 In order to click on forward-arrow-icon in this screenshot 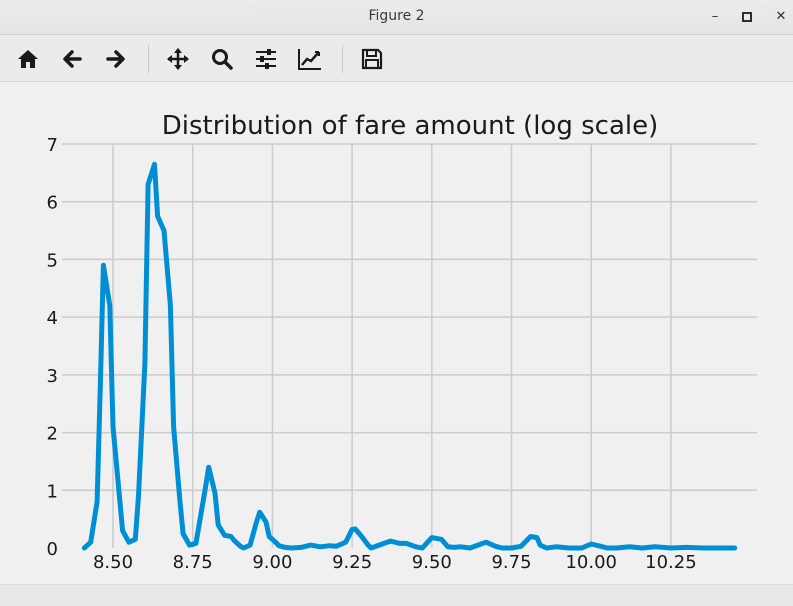, I will do `click(115, 59)`.